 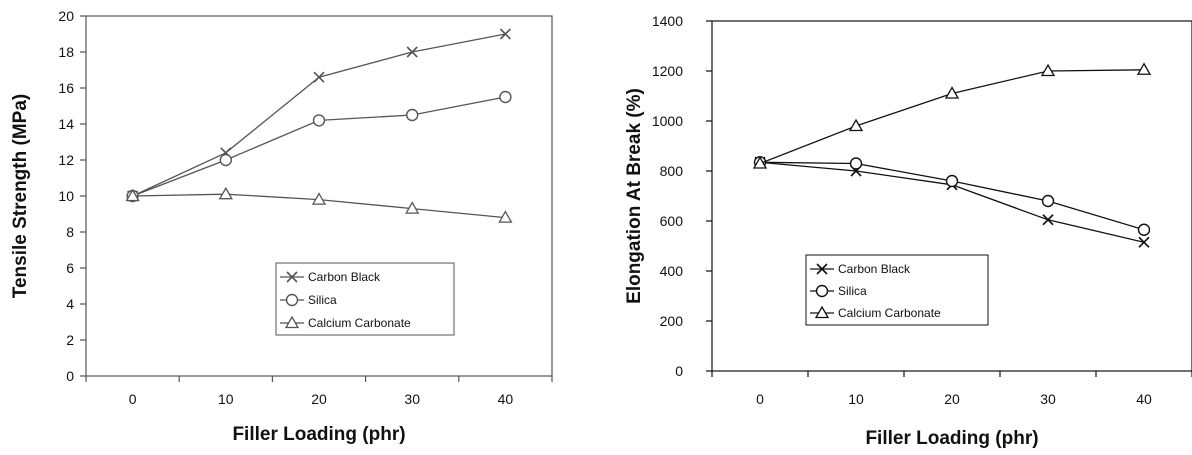 What do you see at coordinates (66, 160) in the screenshot?
I see `y-tick-label: 12` at bounding box center [66, 160].